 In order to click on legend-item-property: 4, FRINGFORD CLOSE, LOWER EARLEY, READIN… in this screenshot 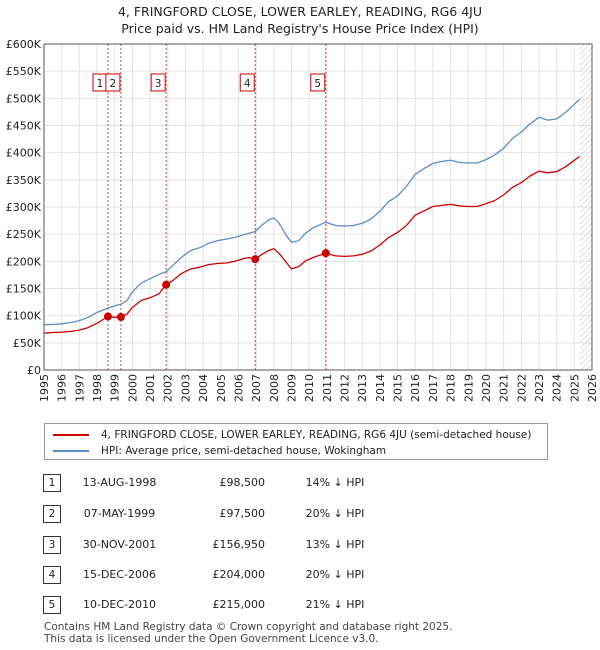, I will do `click(292, 435)`.